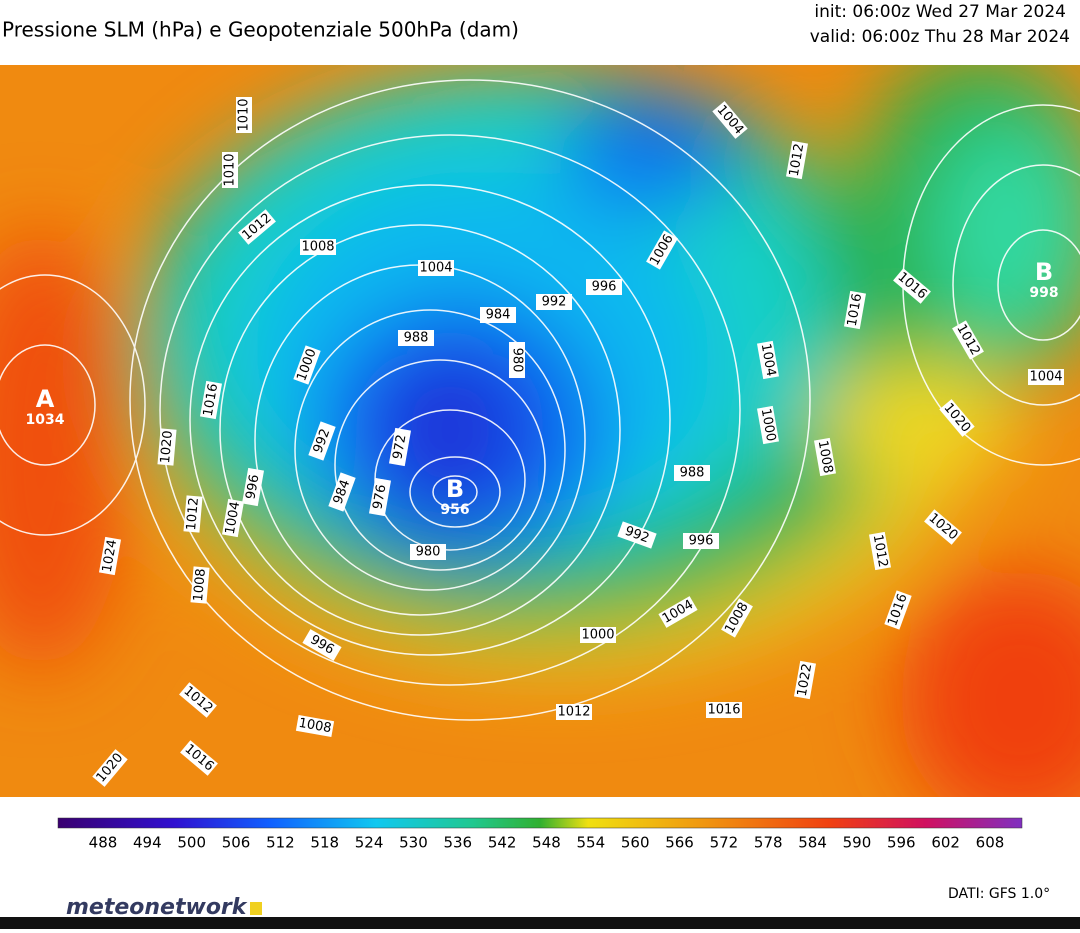 The width and height of the screenshot is (1080, 933). I want to click on colorbar-label: 596, so click(901, 843).